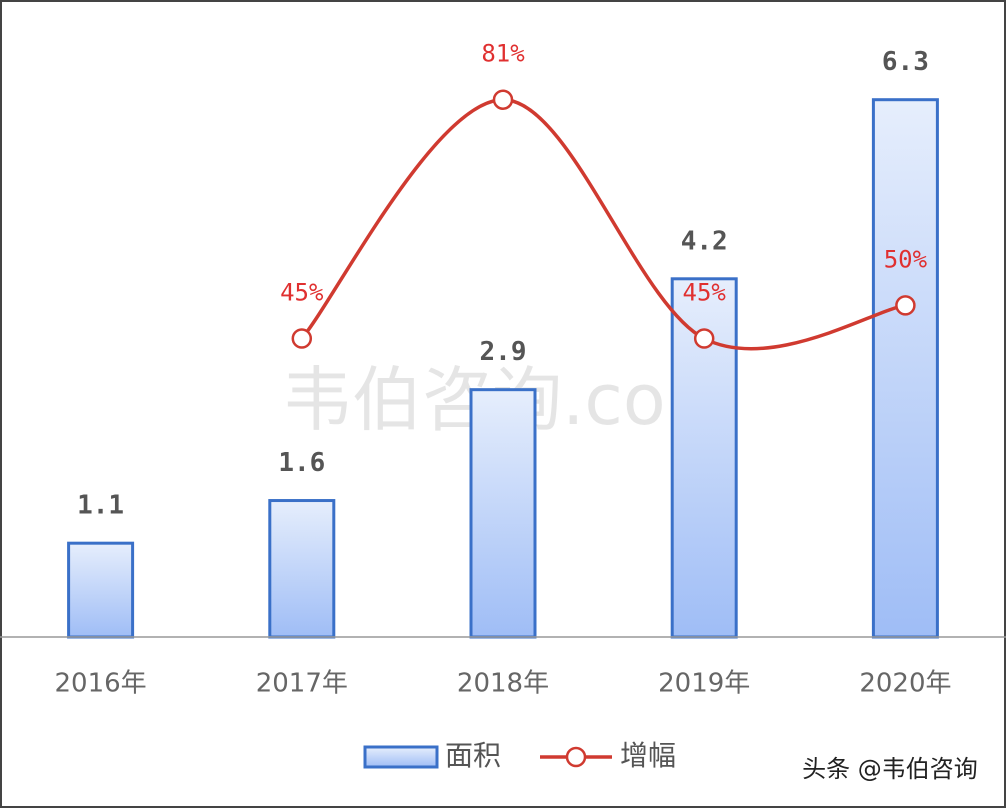 Image resolution: width=1006 pixels, height=808 pixels. I want to click on line-value-label: 81%, so click(503, 54).